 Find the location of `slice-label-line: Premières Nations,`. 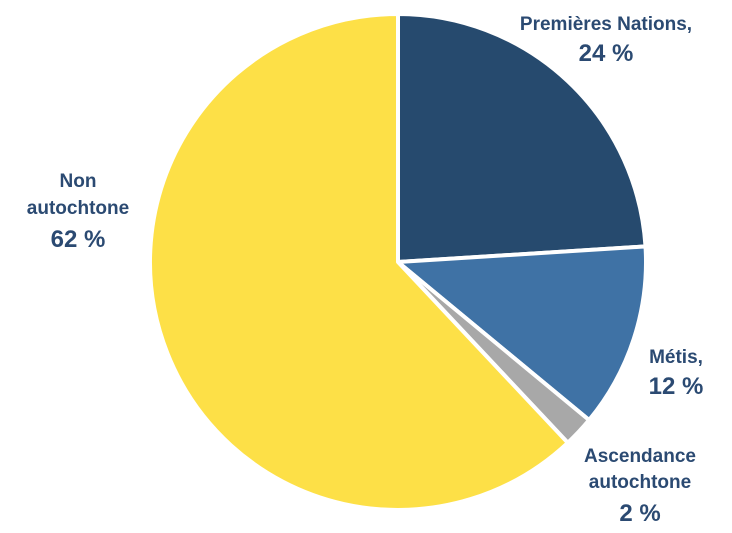

slice-label-line: Premières Nations, is located at coordinates (606, 24).